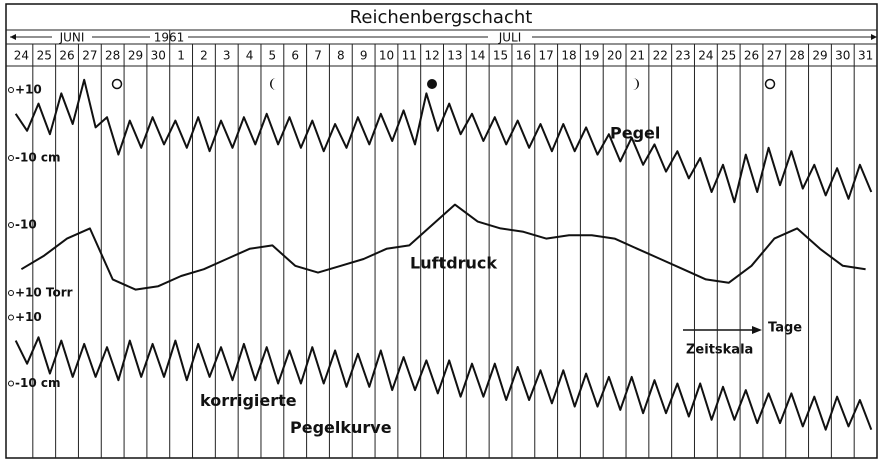 This screenshot has height=466, width=881. Describe the element at coordinates (364, 56) in the screenshot. I see `x-tick-label: 9` at that location.